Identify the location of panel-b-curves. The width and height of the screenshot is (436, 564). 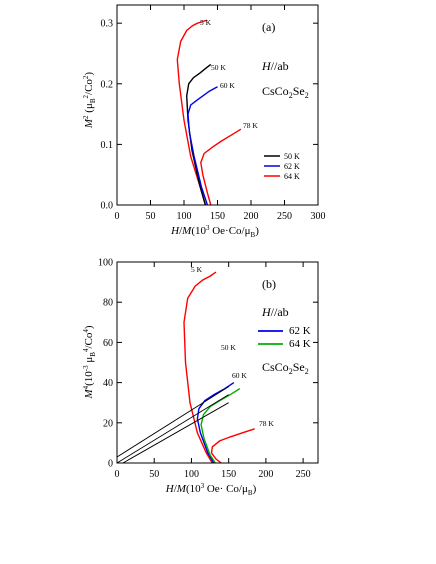
(185, 367).